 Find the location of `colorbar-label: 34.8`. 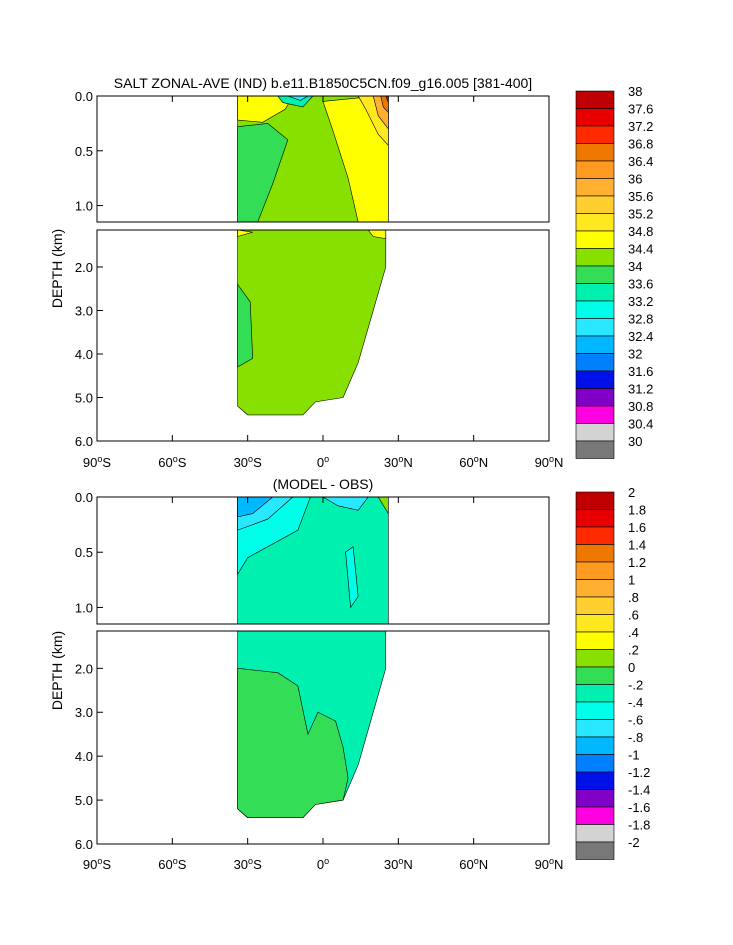

colorbar-label: 34.8 is located at coordinates (640, 231).